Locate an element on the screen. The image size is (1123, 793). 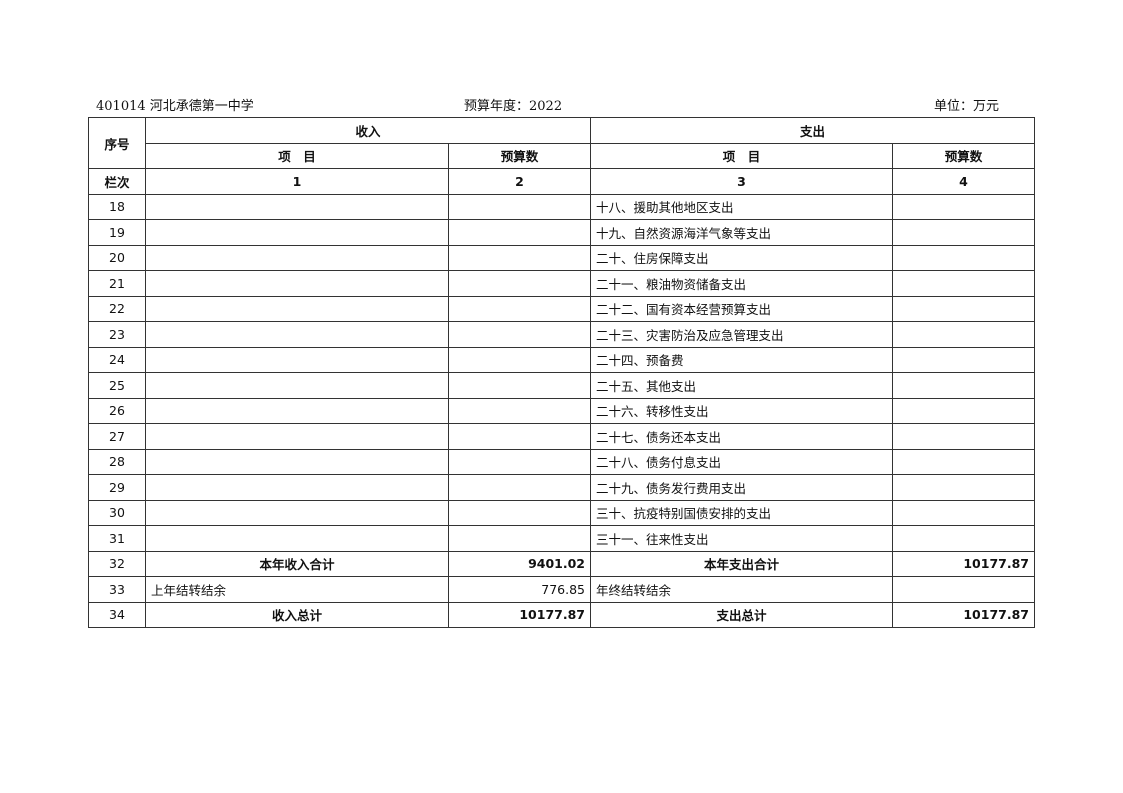
row-number: 33 is located at coordinates (117, 589).